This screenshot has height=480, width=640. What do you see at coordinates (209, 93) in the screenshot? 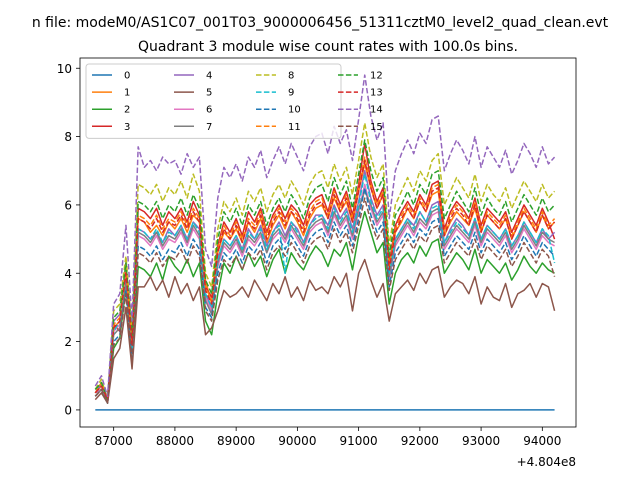
I see `legend-label: 5` at bounding box center [209, 93].